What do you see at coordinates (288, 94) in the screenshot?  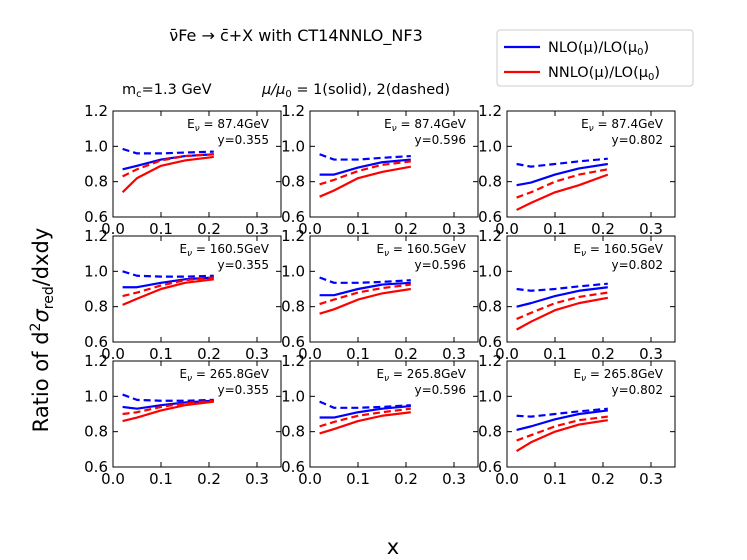 I see `scale-note-sub: 0` at bounding box center [288, 94].